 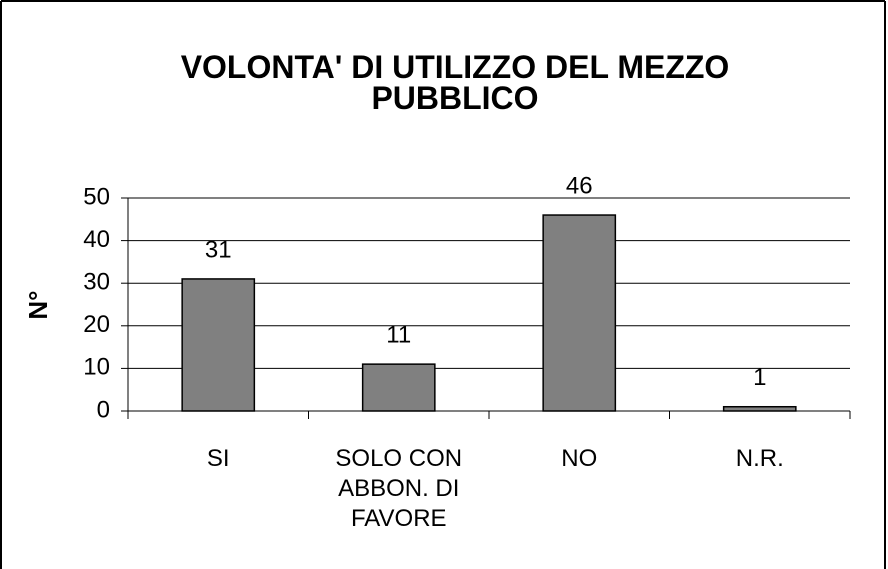 I want to click on y-tick-label: 50, so click(x=96, y=196).